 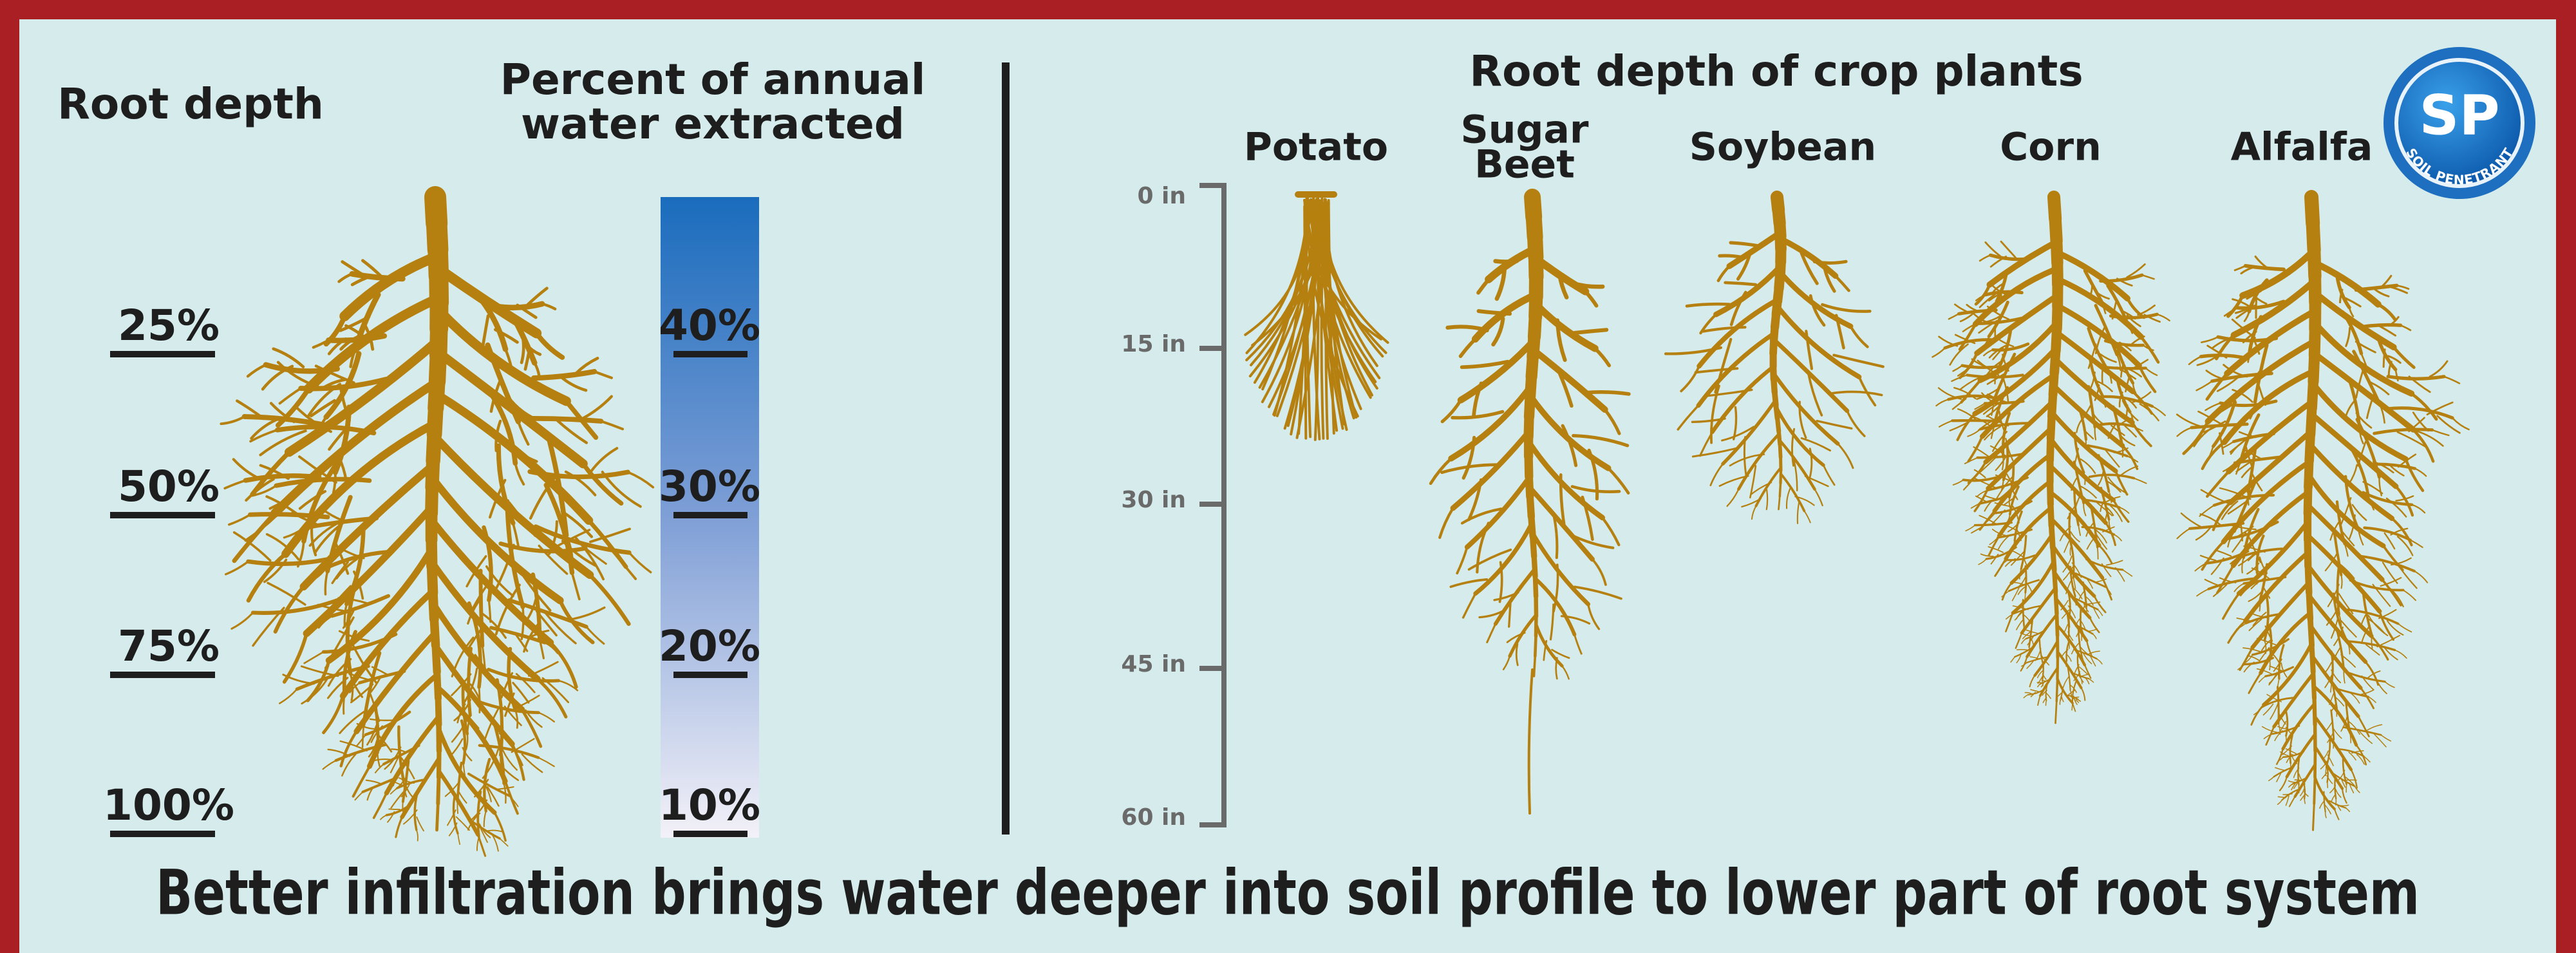 I want to click on logo-initials: SP, so click(x=2460, y=115).